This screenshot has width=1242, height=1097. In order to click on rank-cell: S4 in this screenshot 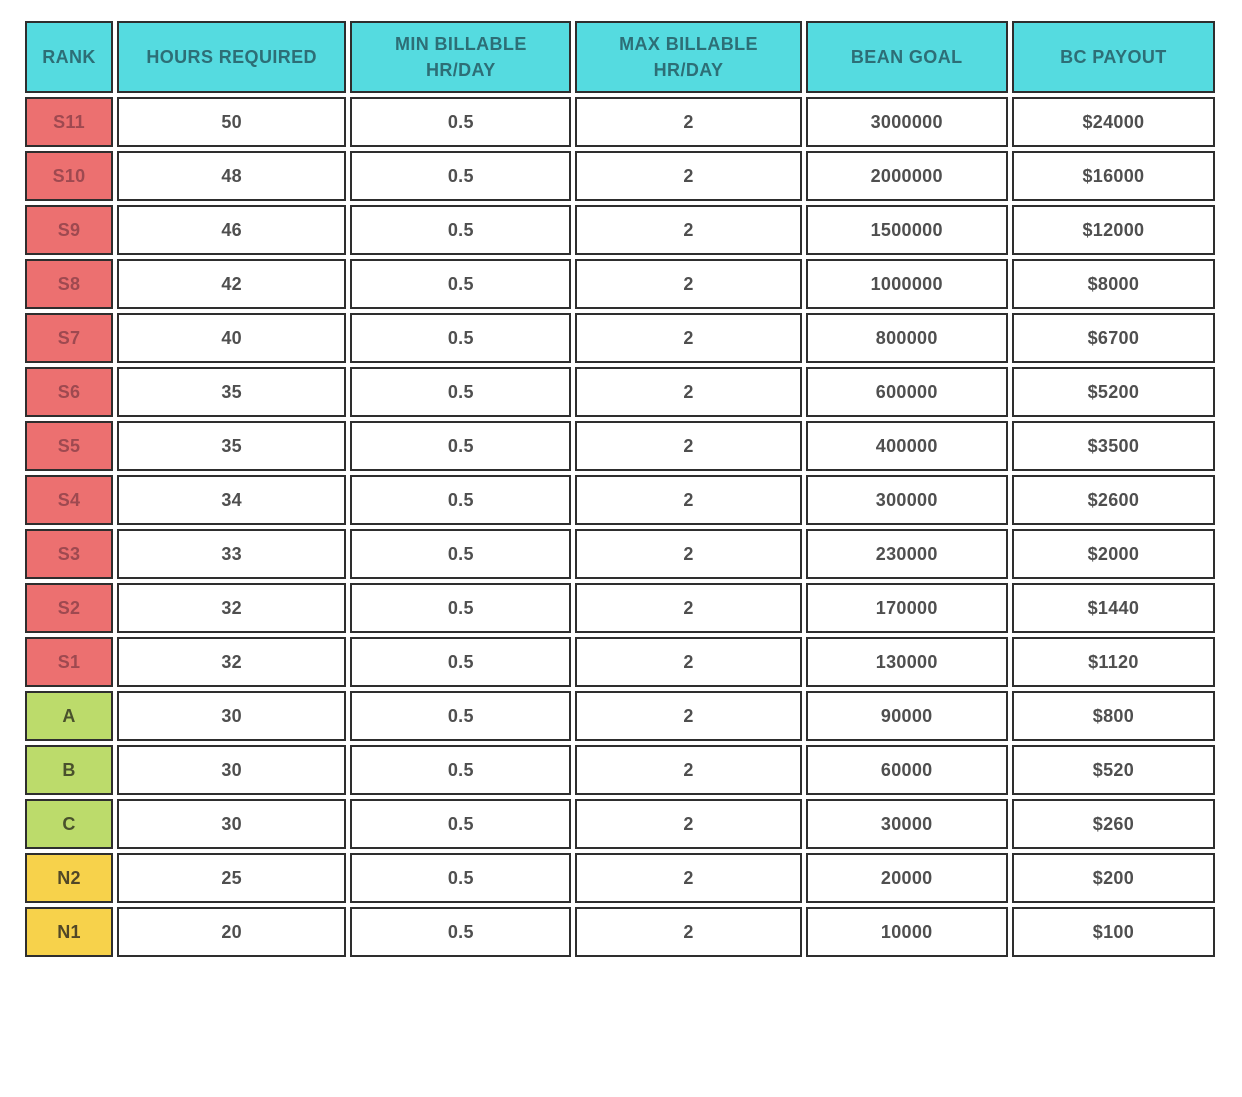, I will do `click(69, 500)`.